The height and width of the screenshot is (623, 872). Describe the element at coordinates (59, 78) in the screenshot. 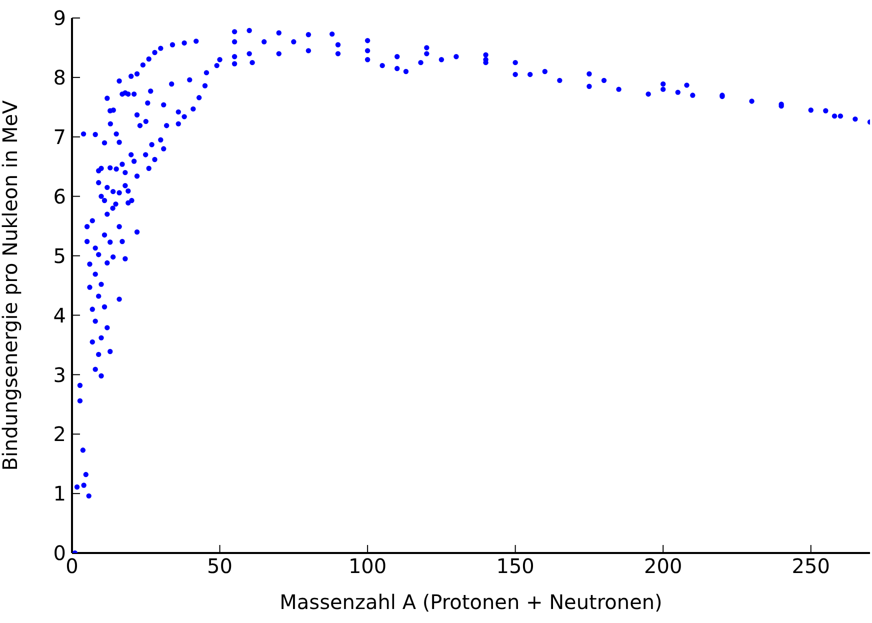

I see `y-tick-label: 8` at that location.